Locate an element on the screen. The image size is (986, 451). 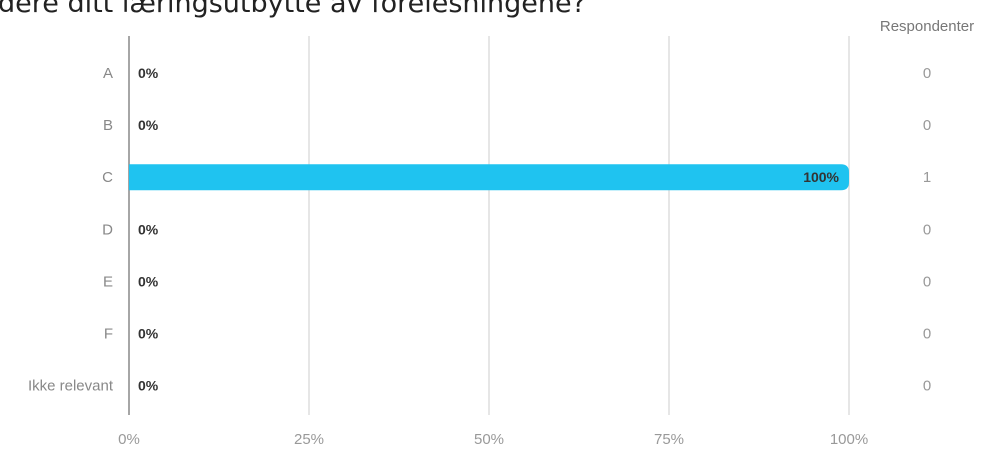
bar is located at coordinates (489, 177).